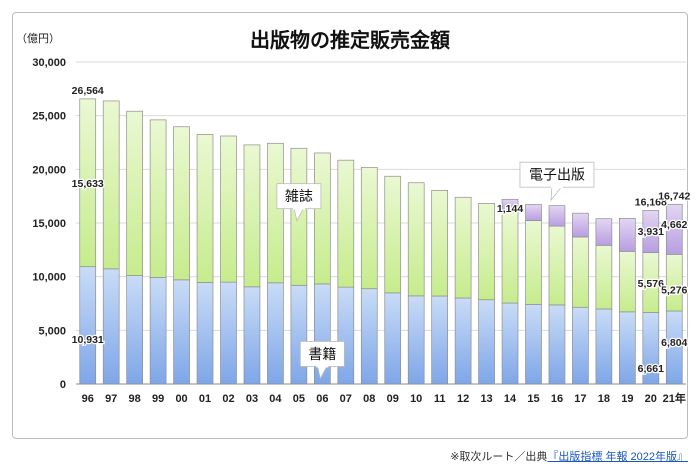 The height and width of the screenshot is (473, 700). Describe the element at coordinates (252, 216) in the screenshot. I see `bar-segment-雑誌-03` at that location.